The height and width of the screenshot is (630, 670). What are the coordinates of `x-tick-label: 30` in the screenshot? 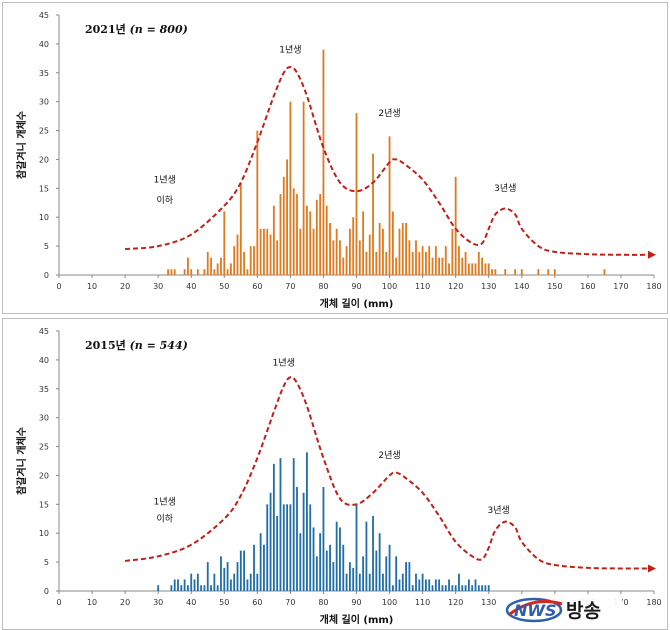 It's located at (158, 602).